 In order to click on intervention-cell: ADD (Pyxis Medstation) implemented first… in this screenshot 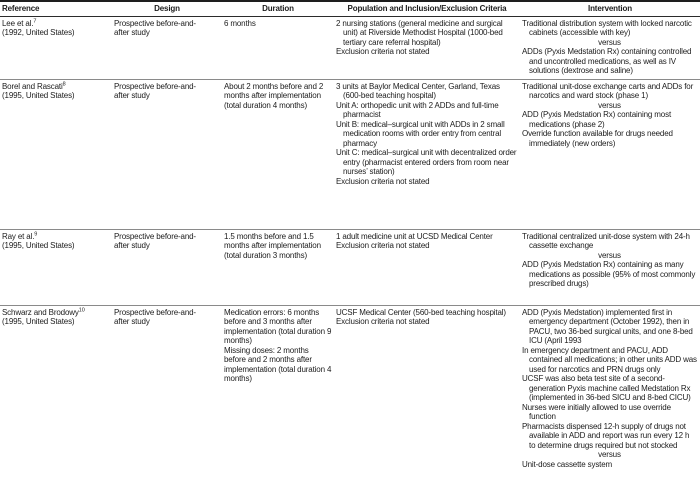, I will do `click(610, 400)`.